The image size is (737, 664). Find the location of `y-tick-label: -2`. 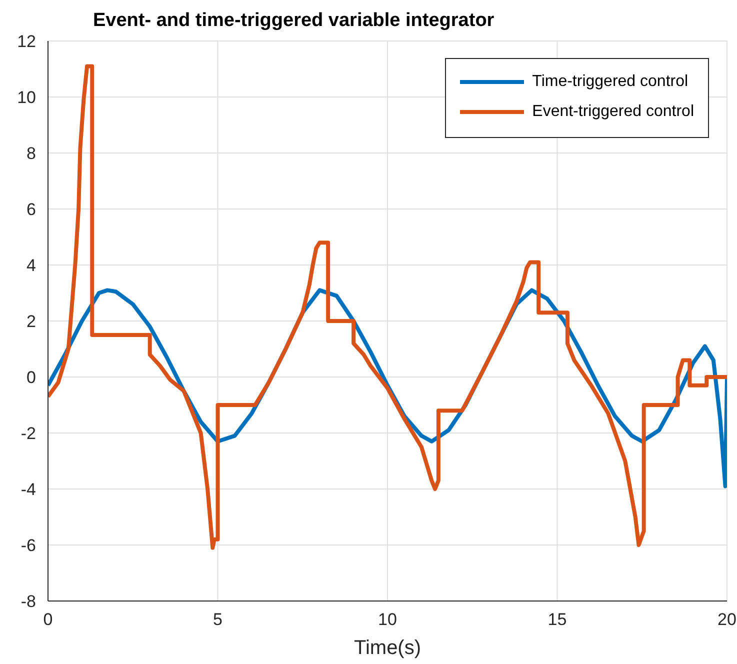

y-tick-label: -2 is located at coordinates (28, 434).